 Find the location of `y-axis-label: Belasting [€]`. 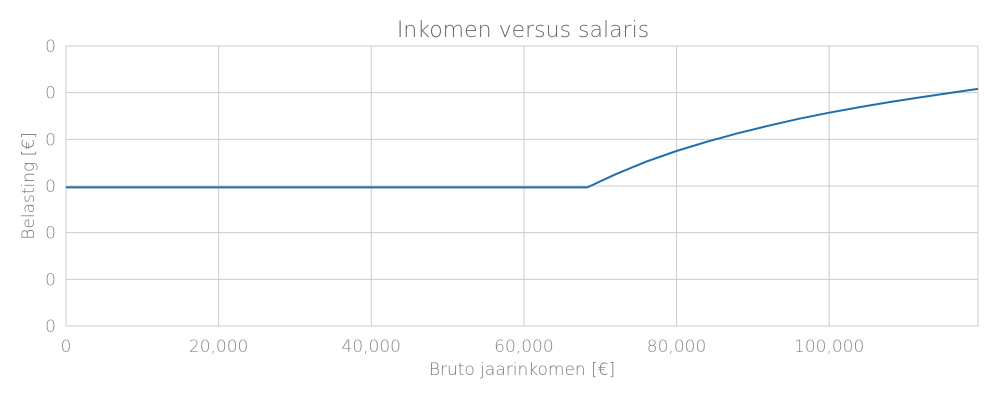

y-axis-label: Belasting [€] is located at coordinates (29, 185).